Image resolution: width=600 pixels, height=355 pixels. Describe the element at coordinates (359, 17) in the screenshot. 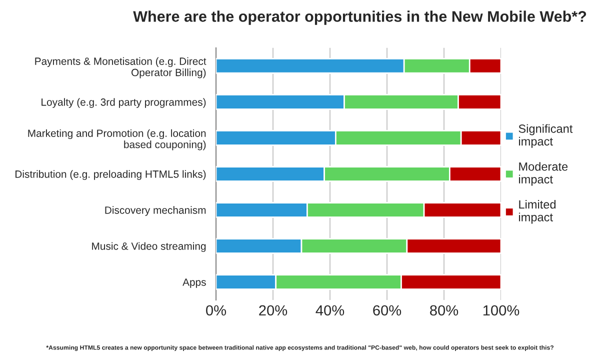

I see `chart-title: Where are the operator opportunities in the New Mobile Web*?` at that location.